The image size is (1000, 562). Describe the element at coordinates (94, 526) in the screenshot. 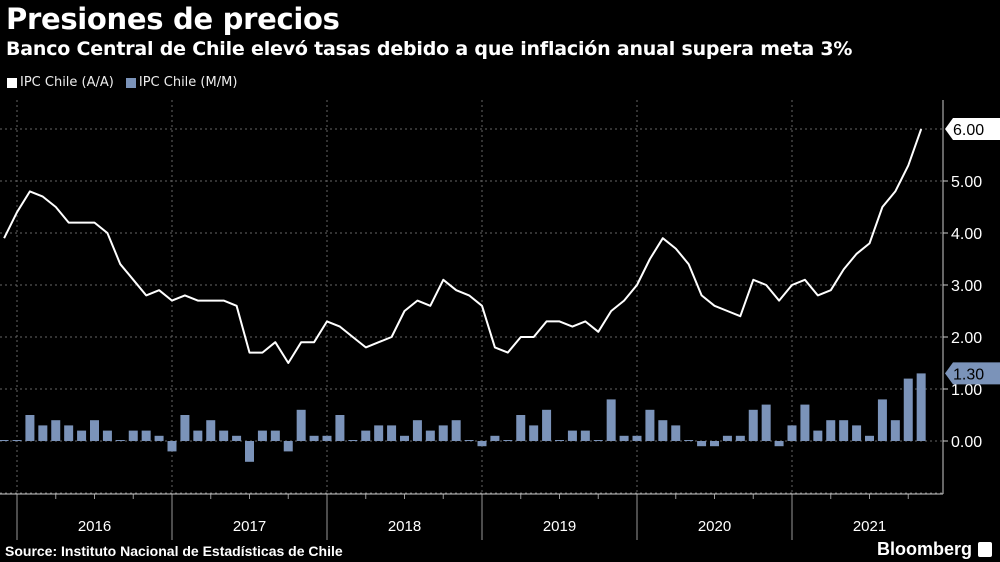

I see `x-tick-label: 2016` at that location.